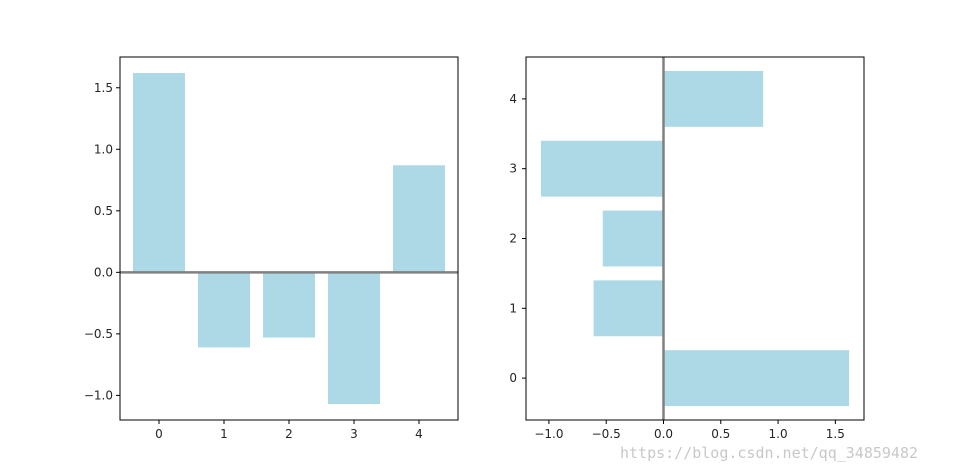  What do you see at coordinates (98, 334) in the screenshot?
I see `y-tick-label-1: −0.5` at bounding box center [98, 334].